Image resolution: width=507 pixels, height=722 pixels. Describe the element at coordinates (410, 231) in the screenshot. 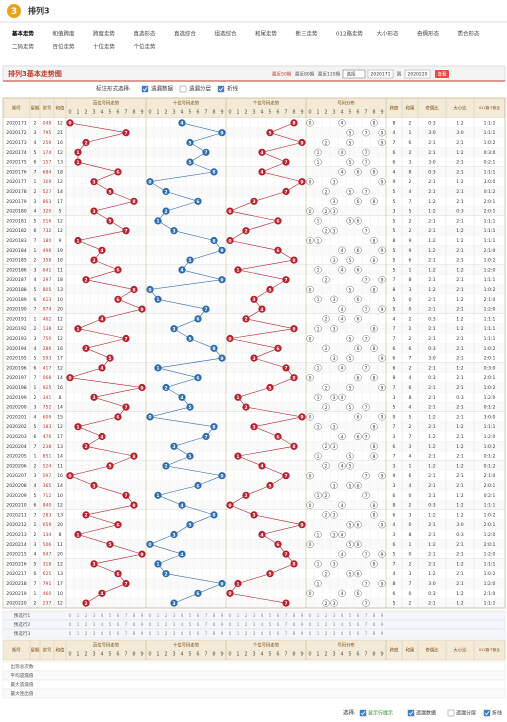

I see `tail: 2` at that location.